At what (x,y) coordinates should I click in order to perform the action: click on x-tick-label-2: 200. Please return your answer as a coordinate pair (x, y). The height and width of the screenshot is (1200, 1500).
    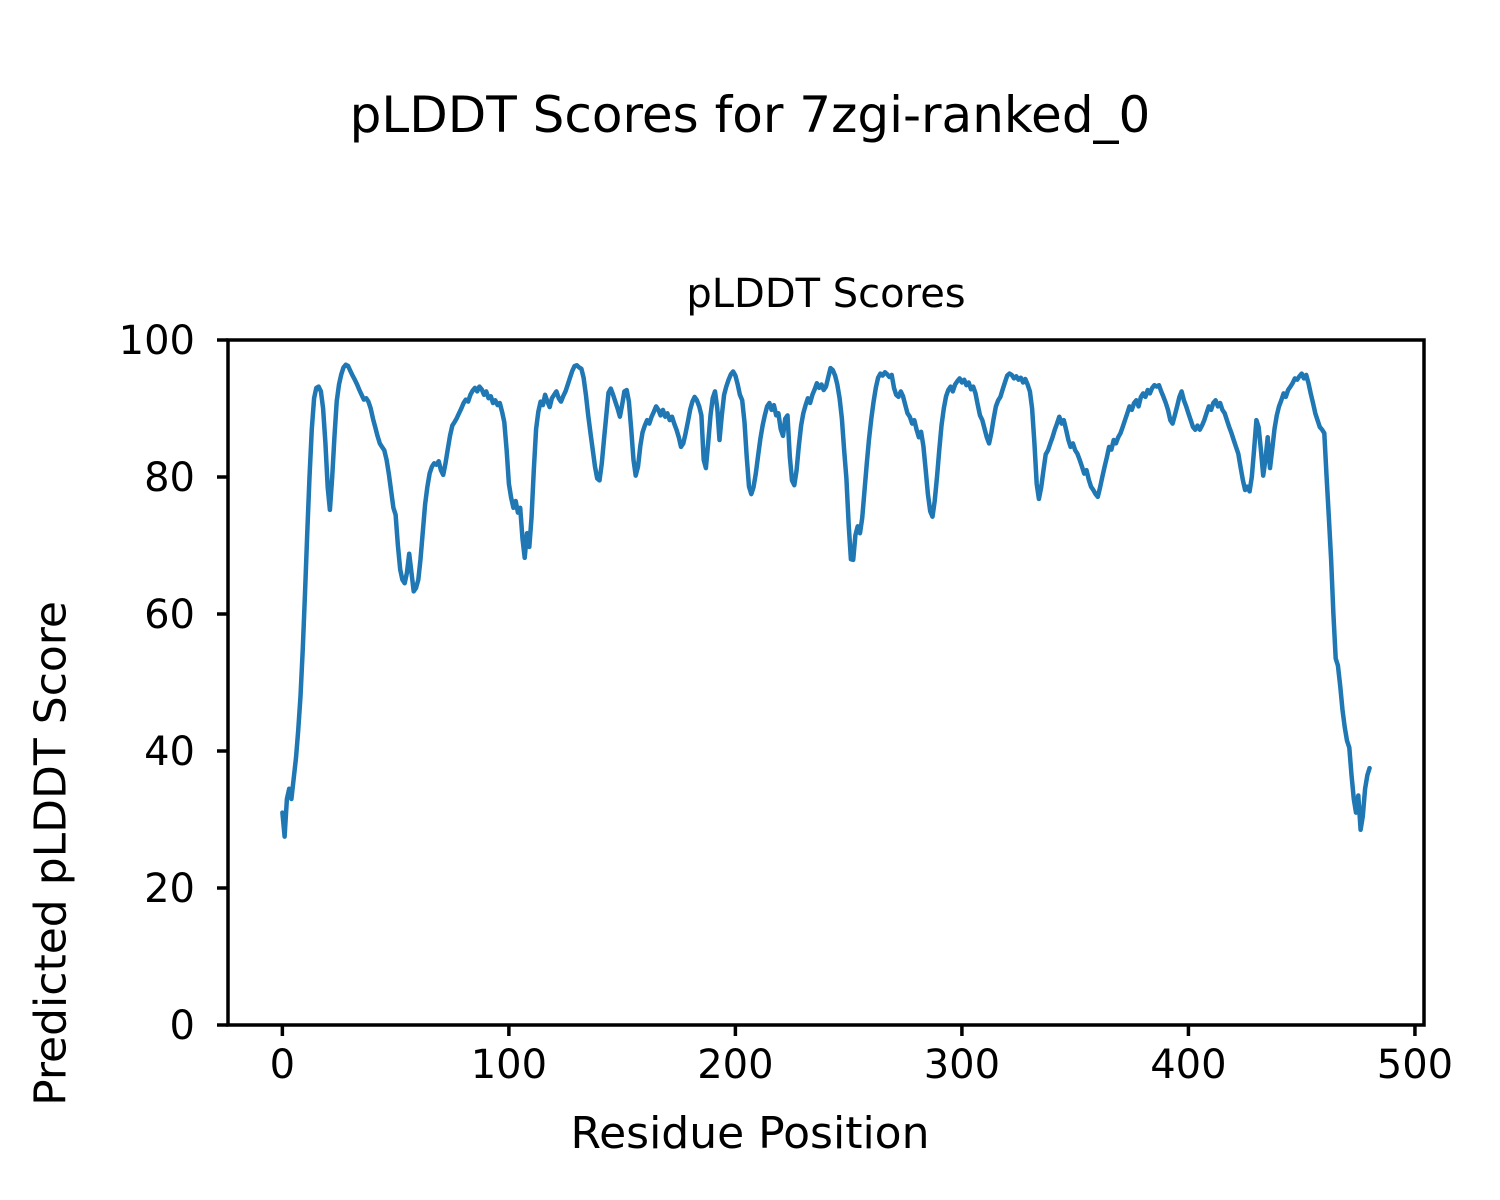
    Looking at the image, I should click on (735, 1065).